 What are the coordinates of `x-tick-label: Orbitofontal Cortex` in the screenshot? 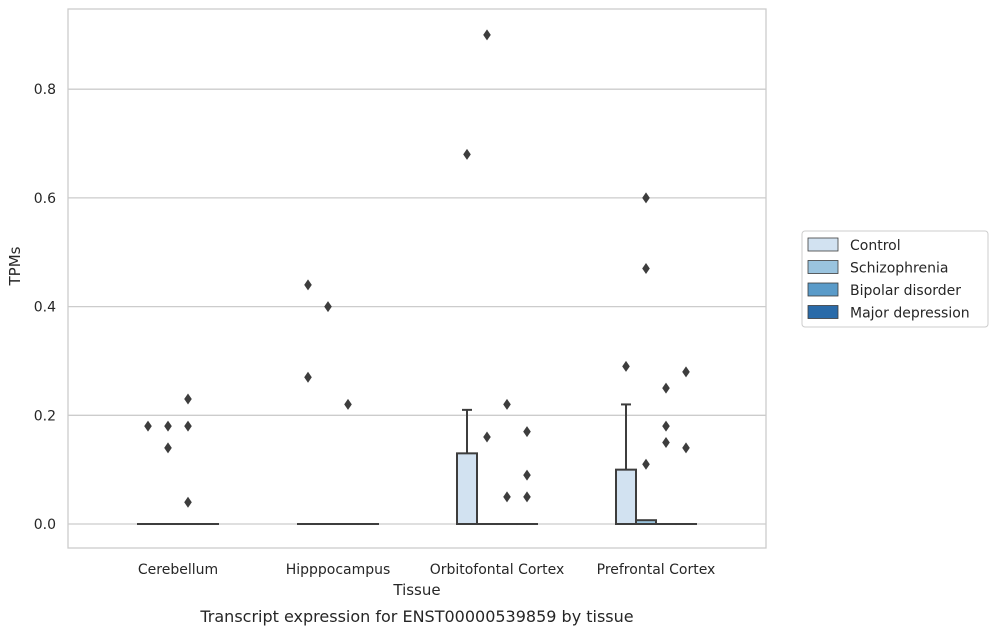 It's located at (497, 570).